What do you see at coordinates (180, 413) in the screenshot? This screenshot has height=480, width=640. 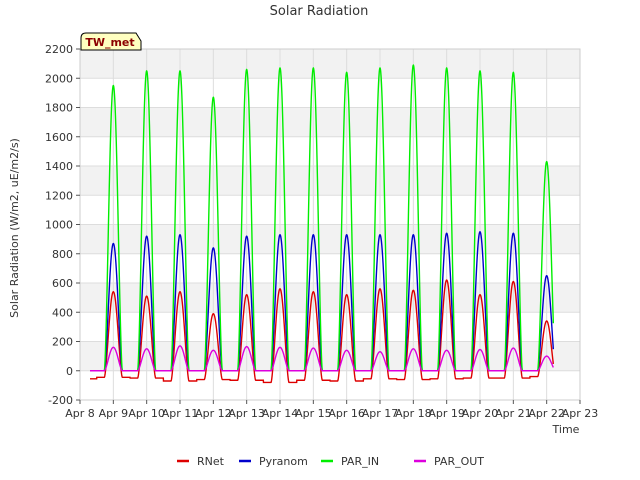 I see `x-tick-label: Apr 11` at bounding box center [180, 413].